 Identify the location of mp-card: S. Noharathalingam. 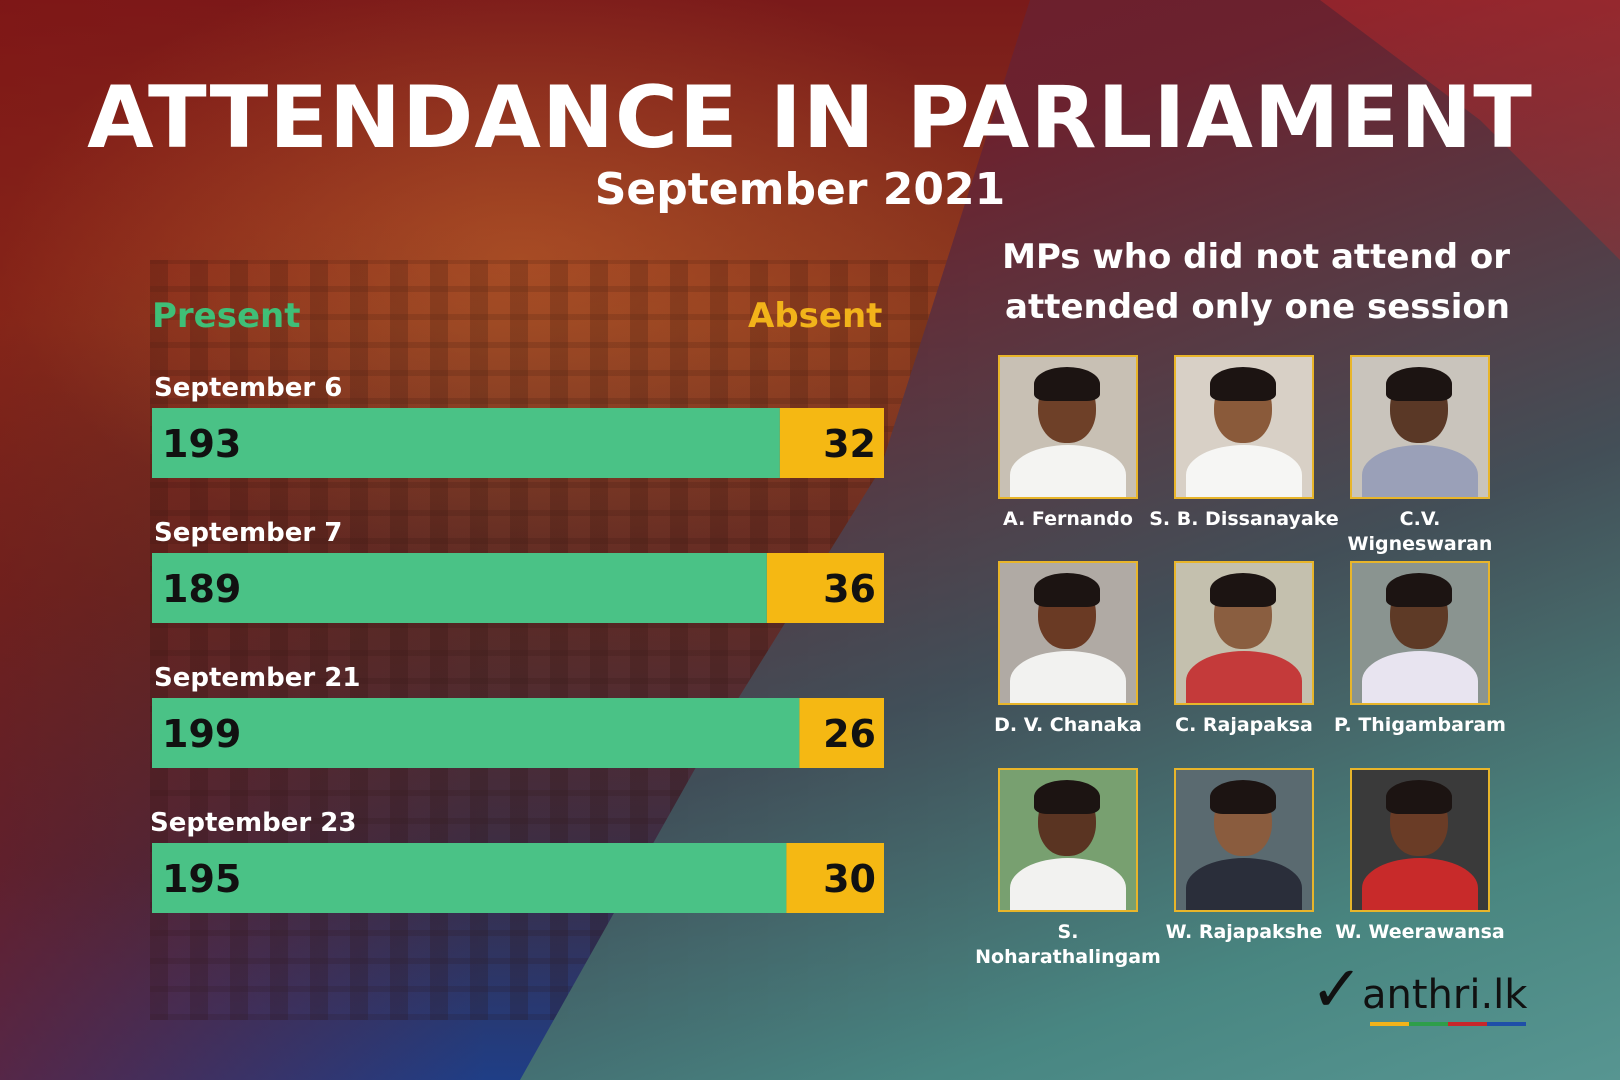
(1068, 869).